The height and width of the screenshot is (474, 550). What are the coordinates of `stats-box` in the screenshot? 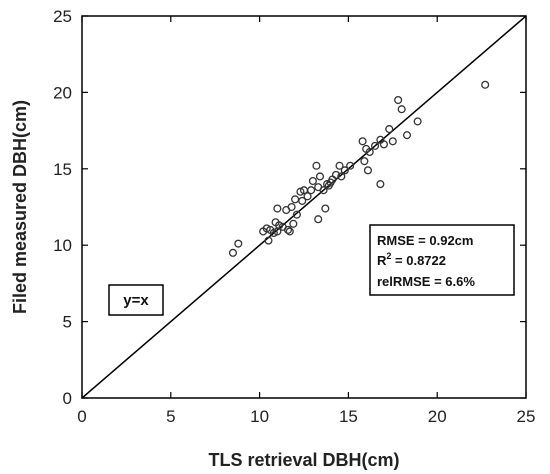 It's located at (442, 260).